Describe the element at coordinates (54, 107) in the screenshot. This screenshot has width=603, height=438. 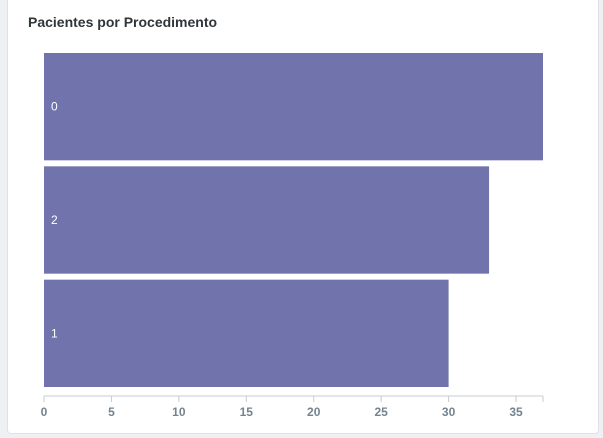
I see `bar-label-0: 0` at that location.